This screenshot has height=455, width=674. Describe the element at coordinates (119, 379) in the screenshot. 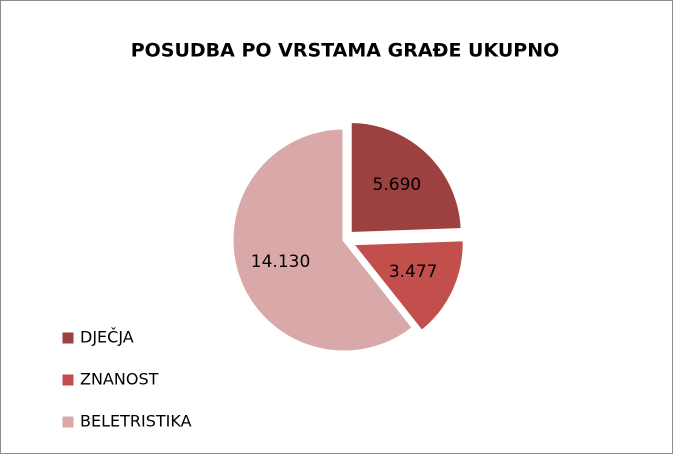

I see `legend-label: ZNANOST` at that location.